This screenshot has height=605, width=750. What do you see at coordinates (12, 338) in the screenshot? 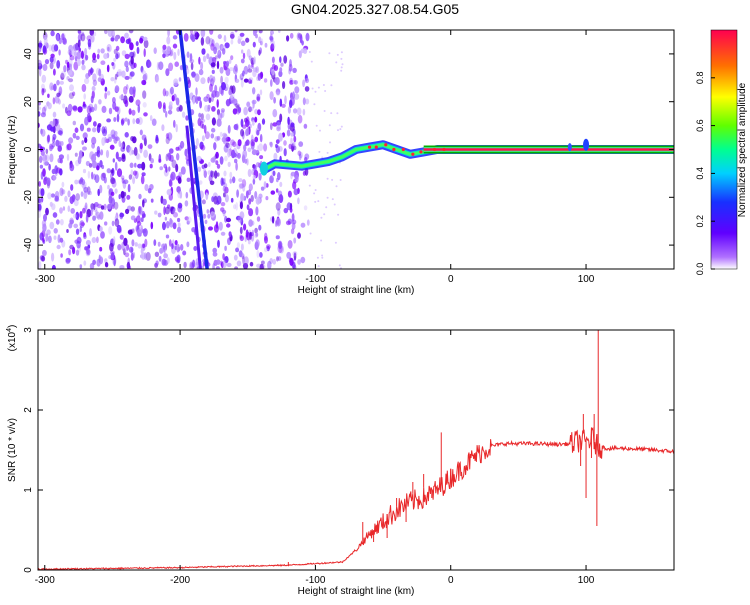
I see `snr-multiplier: (x104)` at bounding box center [12, 338].